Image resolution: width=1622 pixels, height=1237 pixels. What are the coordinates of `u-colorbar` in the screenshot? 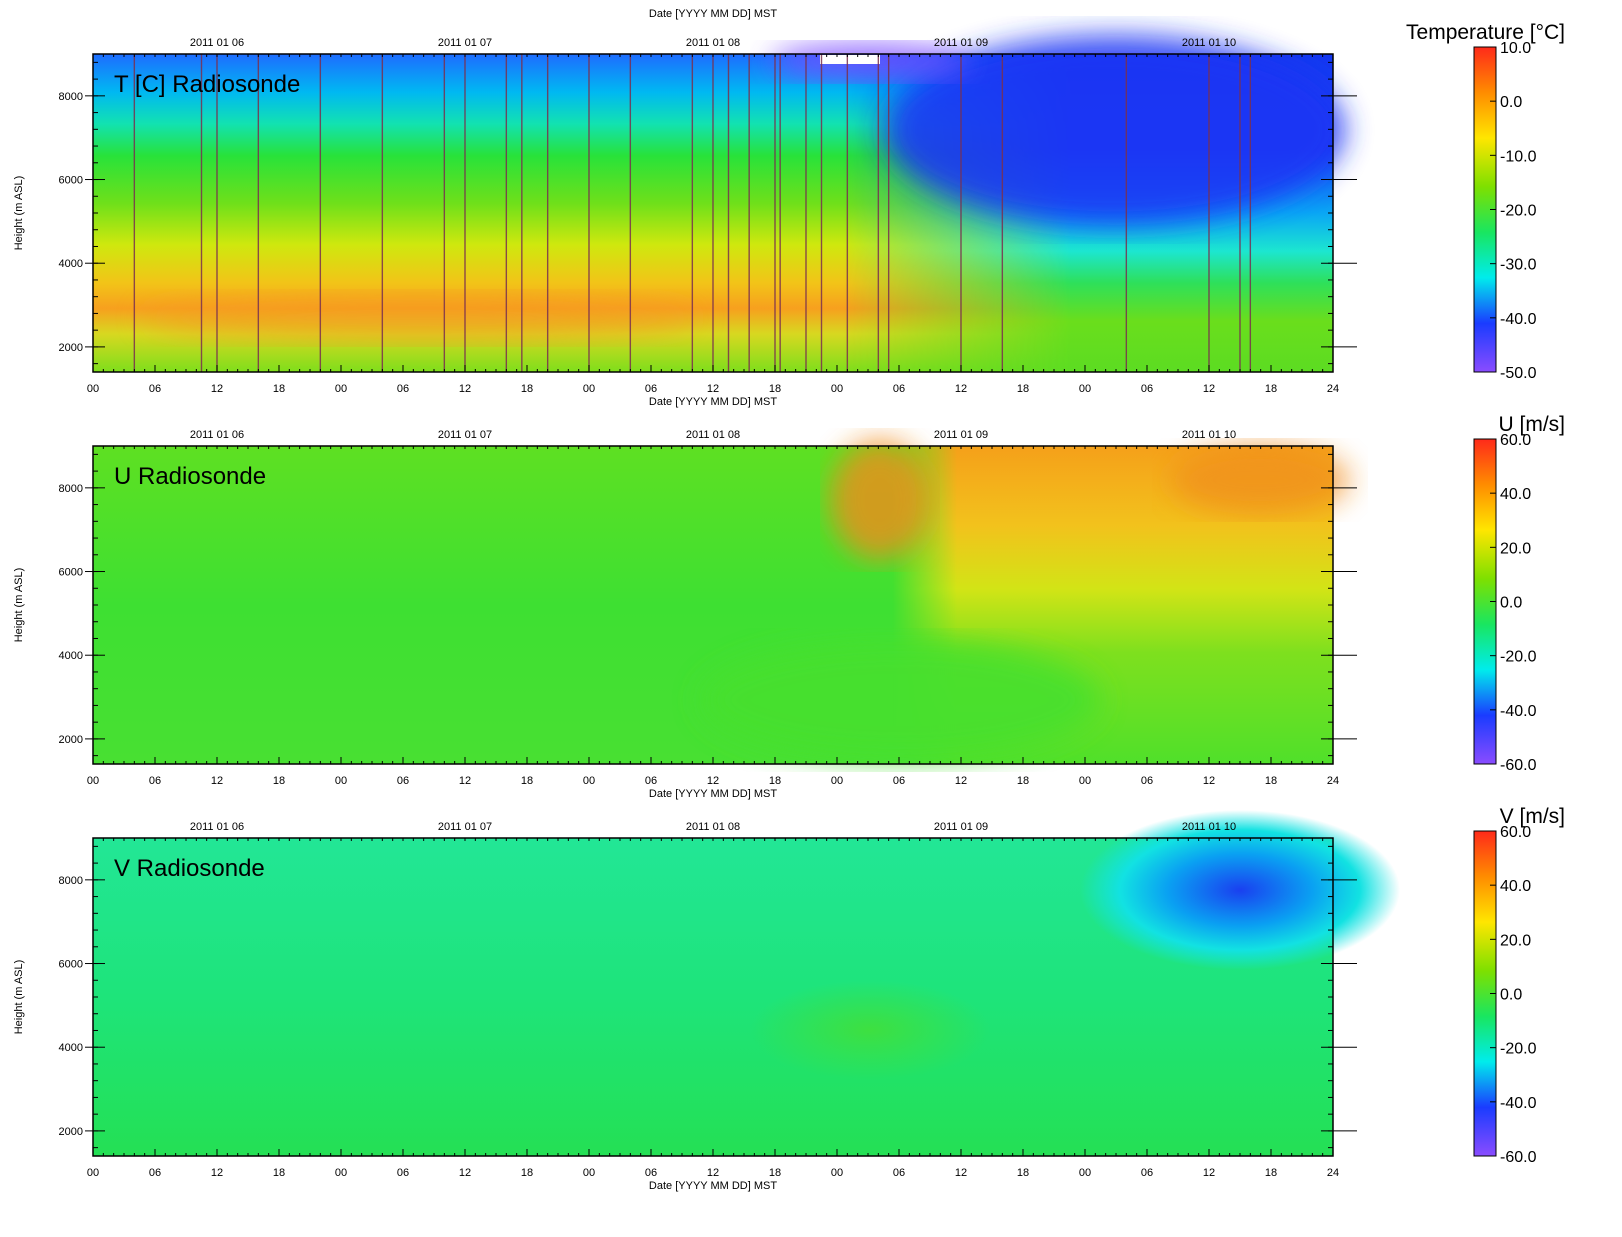 It's located at (1485, 601).